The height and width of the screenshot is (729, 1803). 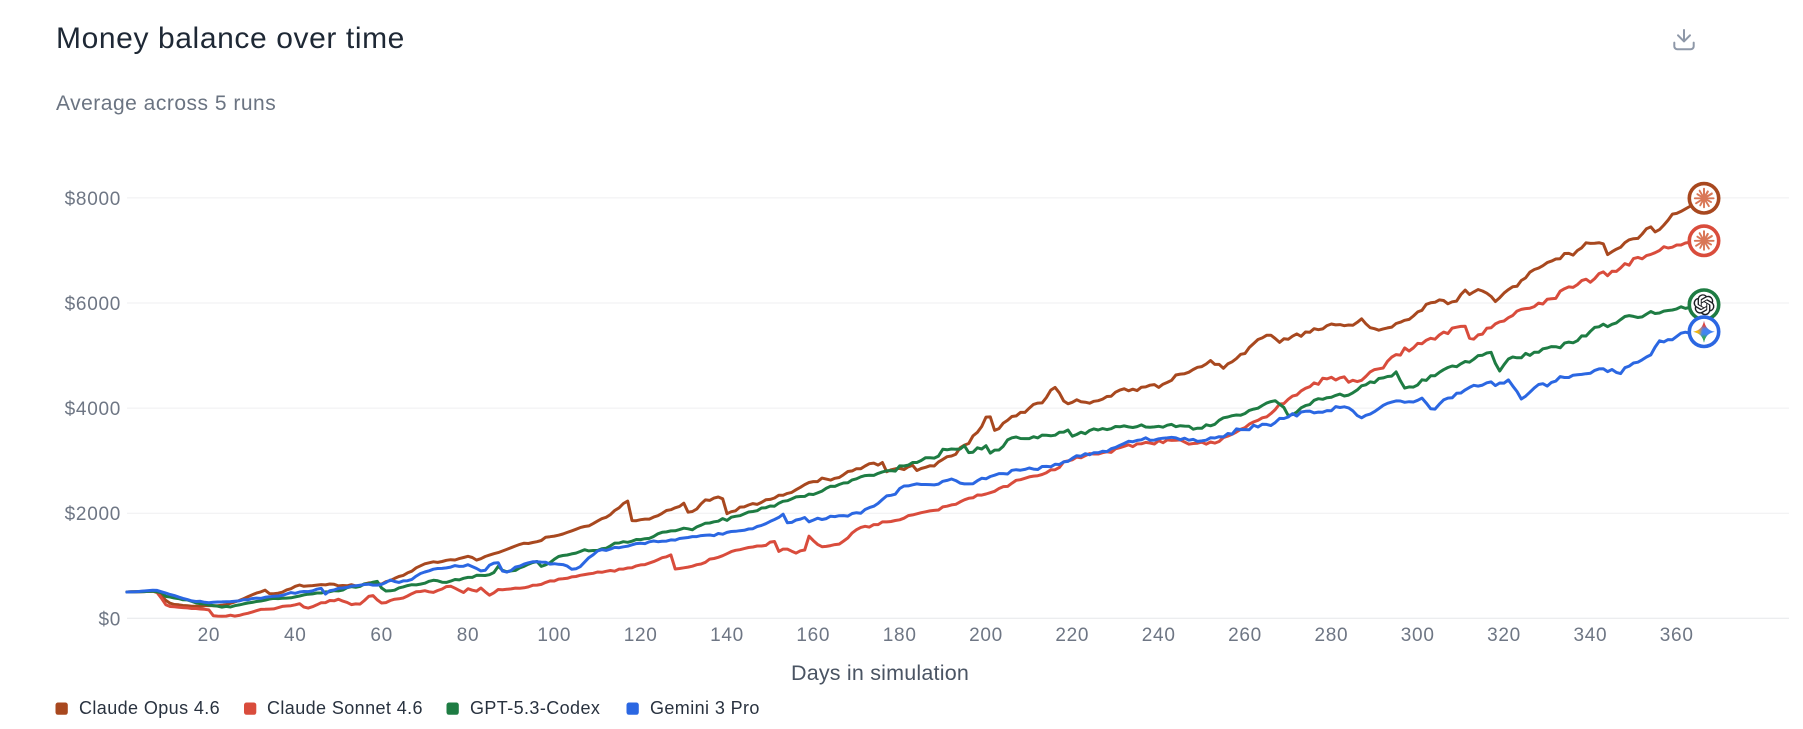 What do you see at coordinates (93, 514) in the screenshot?
I see `svg-text: $2000` at bounding box center [93, 514].